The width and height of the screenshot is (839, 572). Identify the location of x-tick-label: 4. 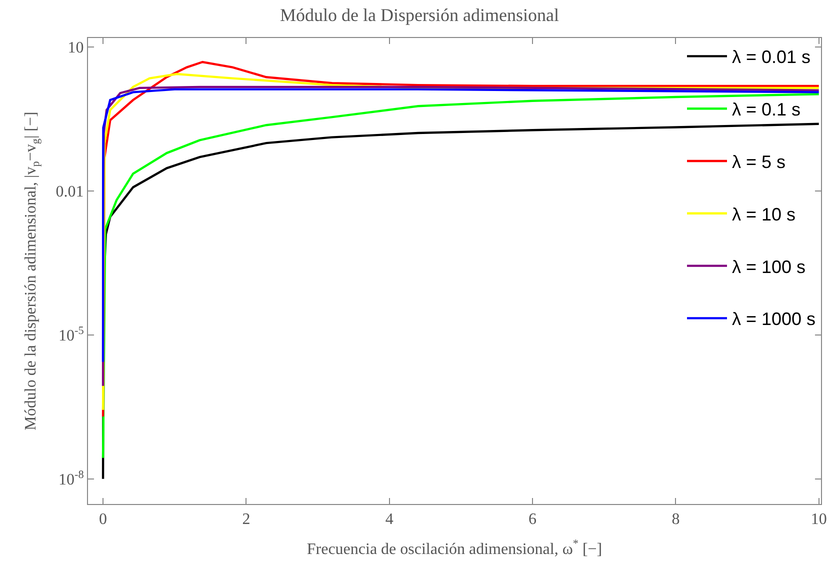
(389, 519).